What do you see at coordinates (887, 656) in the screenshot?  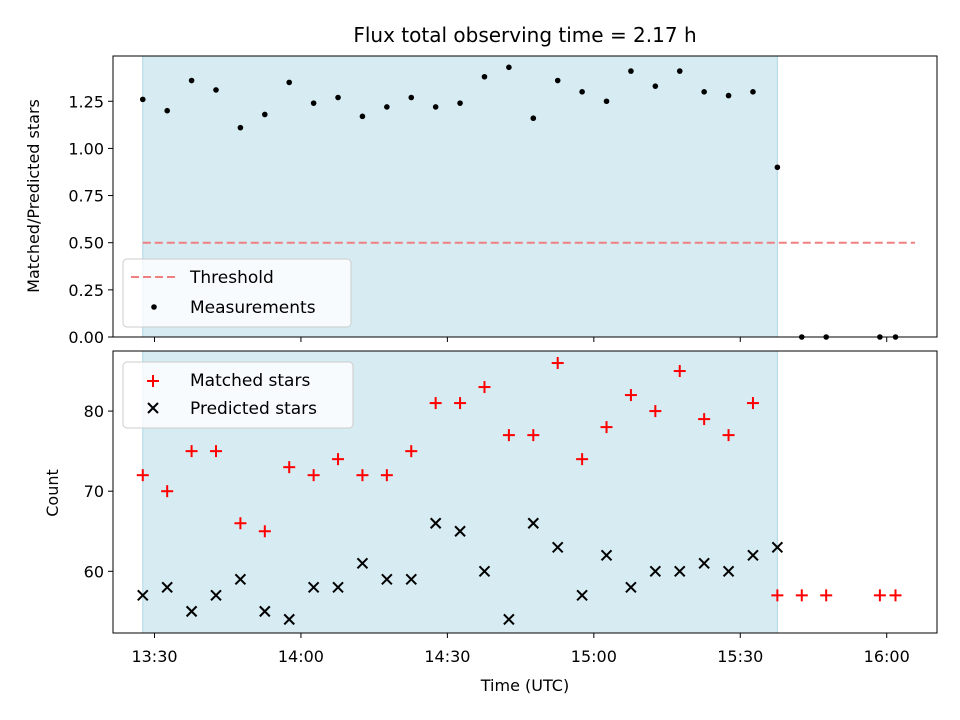 I see `xtick-label: 16:00` at bounding box center [887, 656].